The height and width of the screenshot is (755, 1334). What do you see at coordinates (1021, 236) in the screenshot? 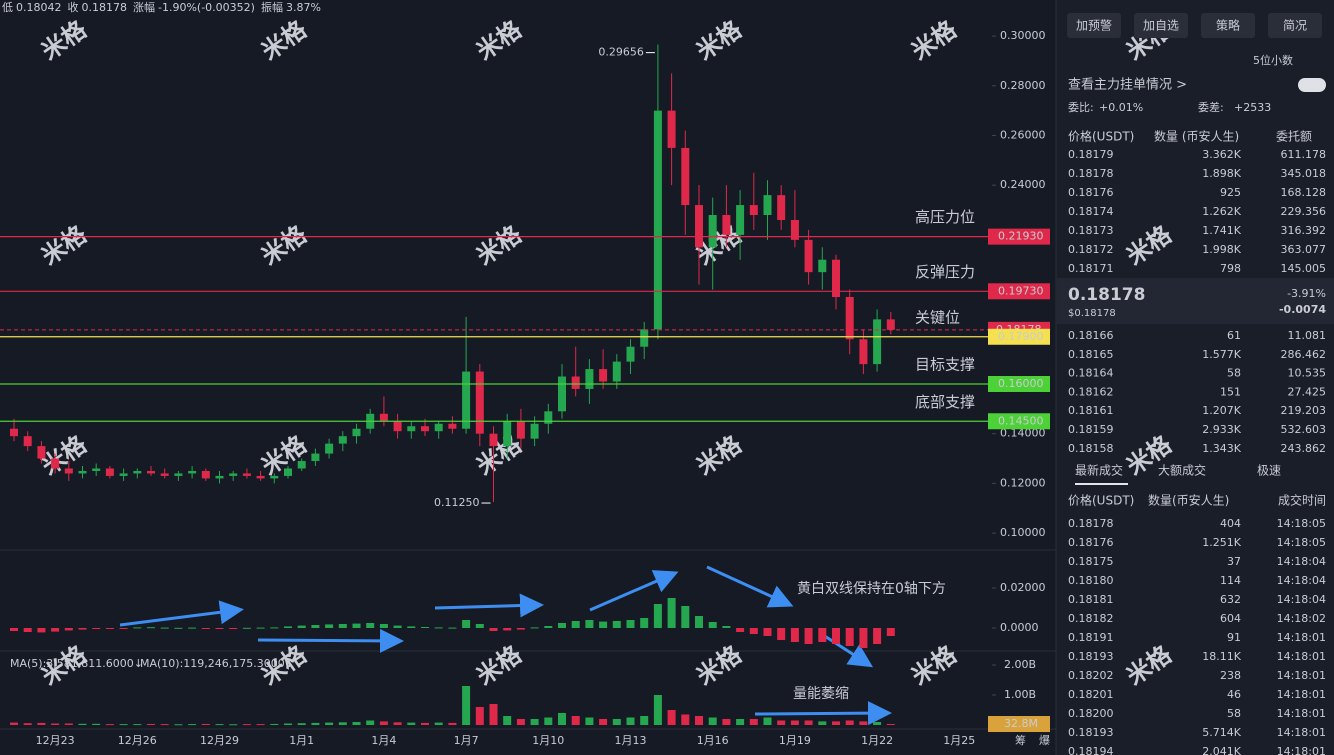
I see `level-tag-label: 0.21930` at bounding box center [1021, 236].